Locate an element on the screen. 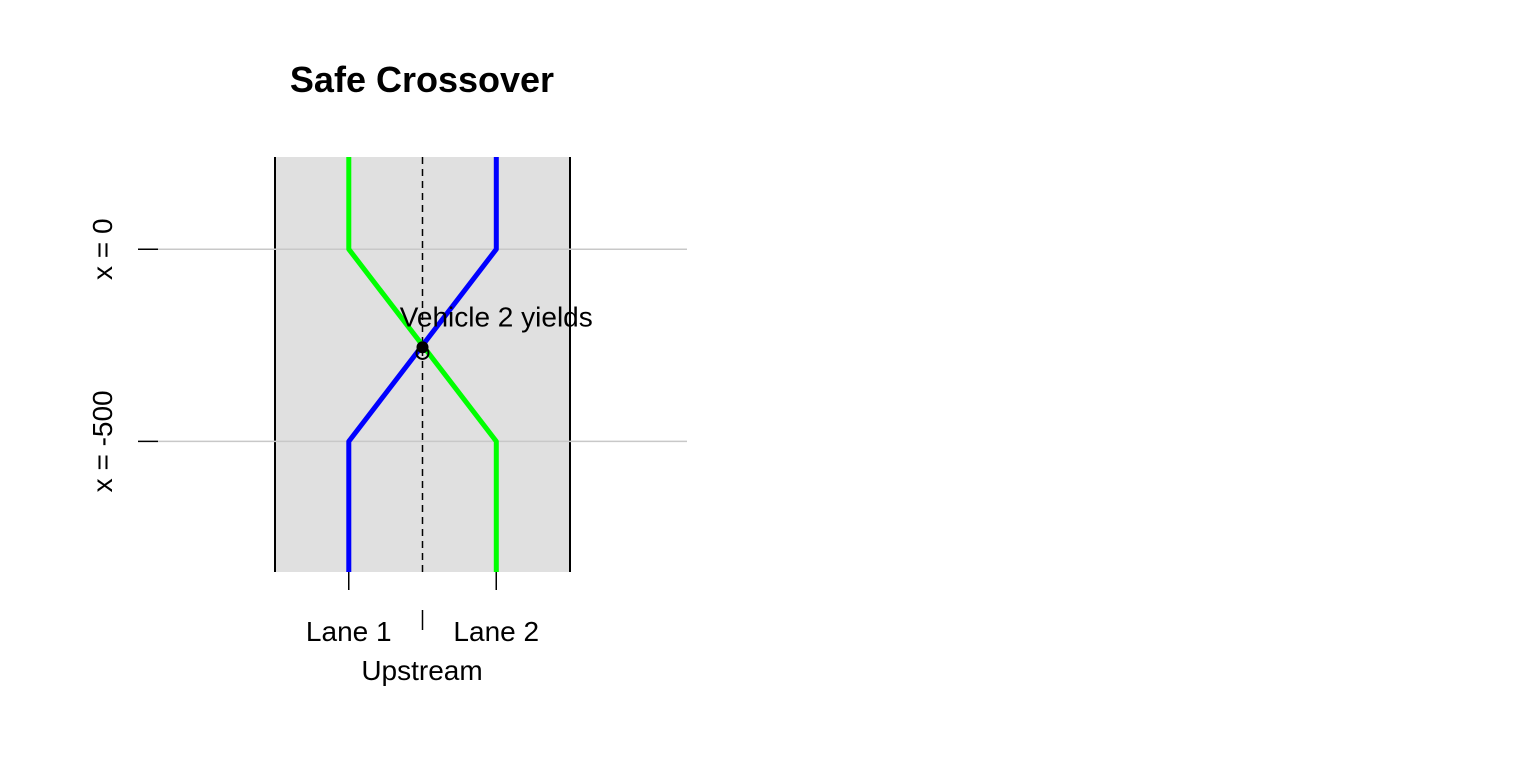  gridlines is located at coordinates (422, 345).